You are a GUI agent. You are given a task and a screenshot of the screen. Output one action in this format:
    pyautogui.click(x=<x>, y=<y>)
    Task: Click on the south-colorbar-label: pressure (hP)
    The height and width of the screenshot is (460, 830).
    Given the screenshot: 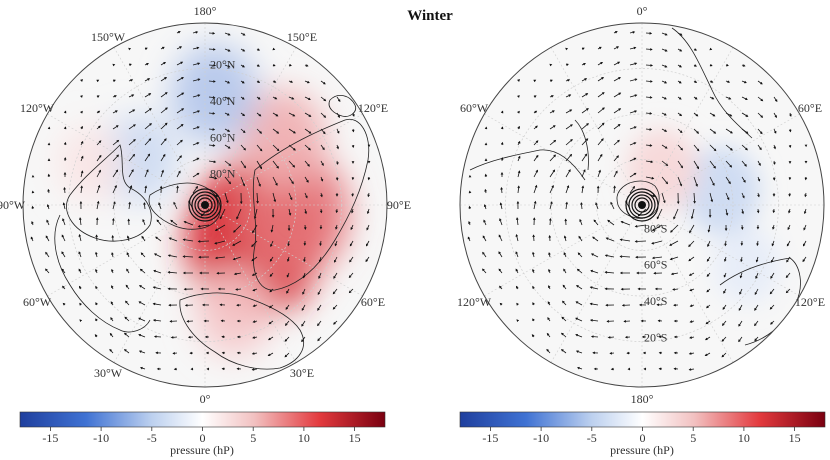 What is the action you would take?
    pyautogui.click(x=642, y=450)
    